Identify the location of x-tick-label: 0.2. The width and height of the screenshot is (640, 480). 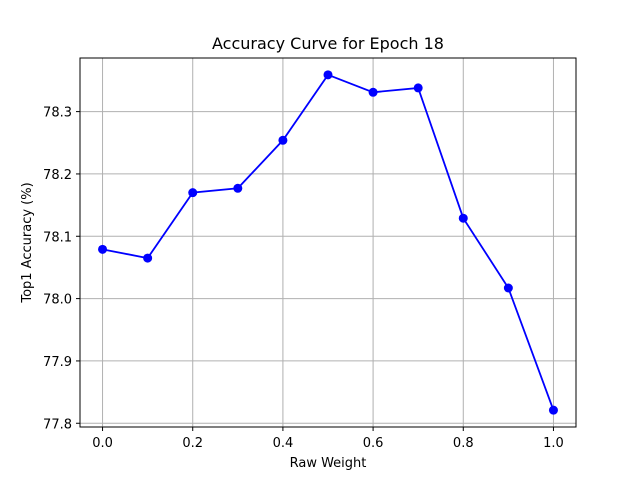
(192, 443).